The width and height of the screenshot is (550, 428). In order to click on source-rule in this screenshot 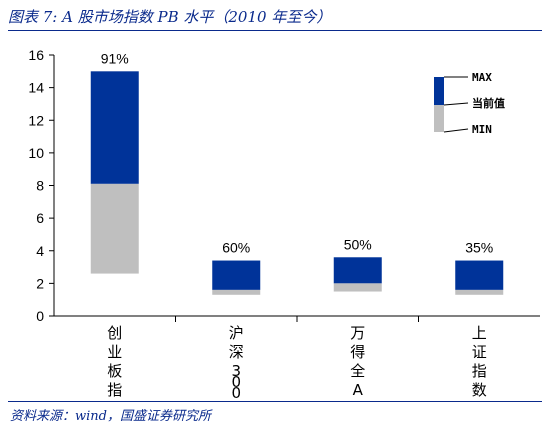, I will do `click(275, 401)`.